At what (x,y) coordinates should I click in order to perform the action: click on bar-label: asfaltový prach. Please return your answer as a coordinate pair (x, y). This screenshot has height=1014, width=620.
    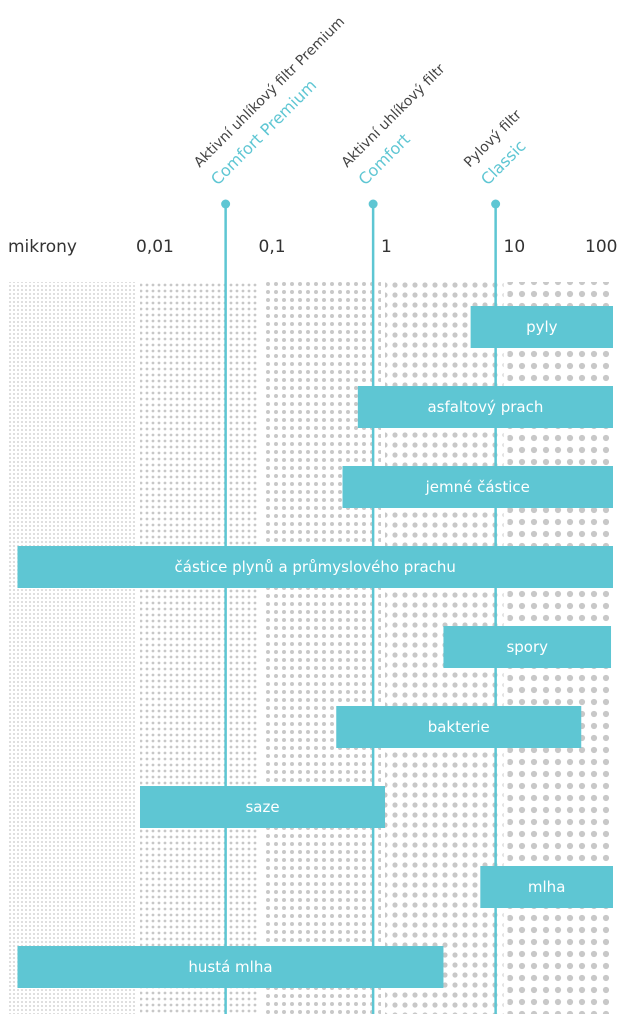
    Looking at the image, I should click on (485, 407).